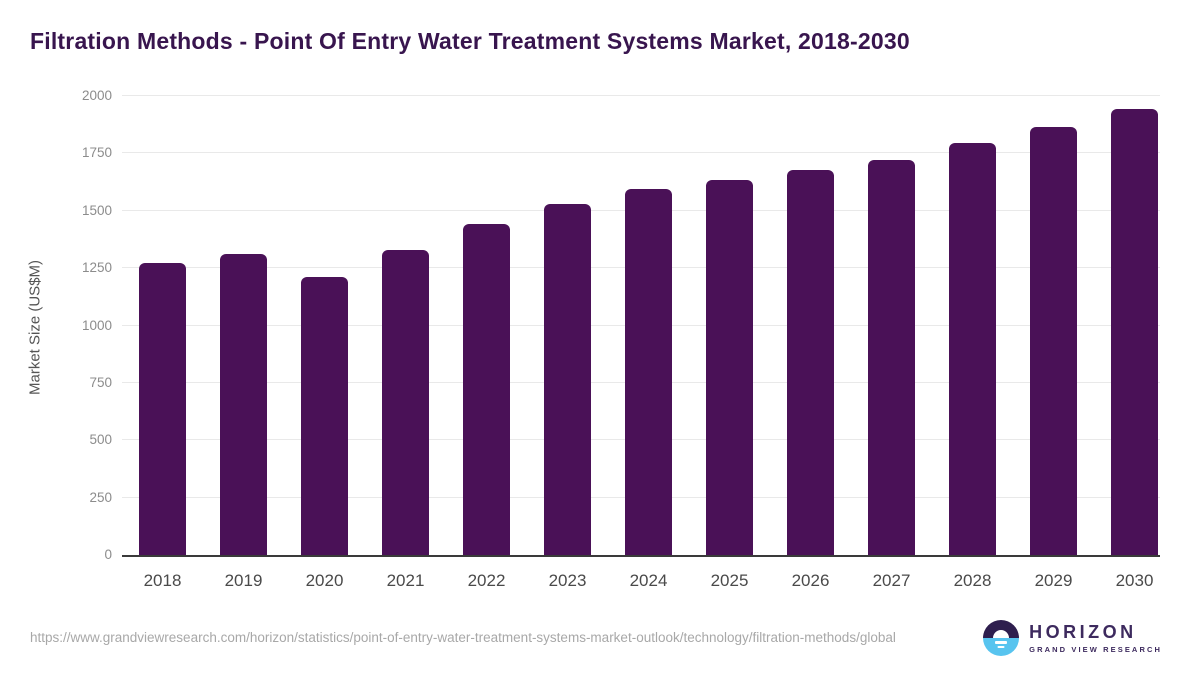 This screenshot has width=1200, height=675. I want to click on horizon-logo-icon, so click(1001, 638).